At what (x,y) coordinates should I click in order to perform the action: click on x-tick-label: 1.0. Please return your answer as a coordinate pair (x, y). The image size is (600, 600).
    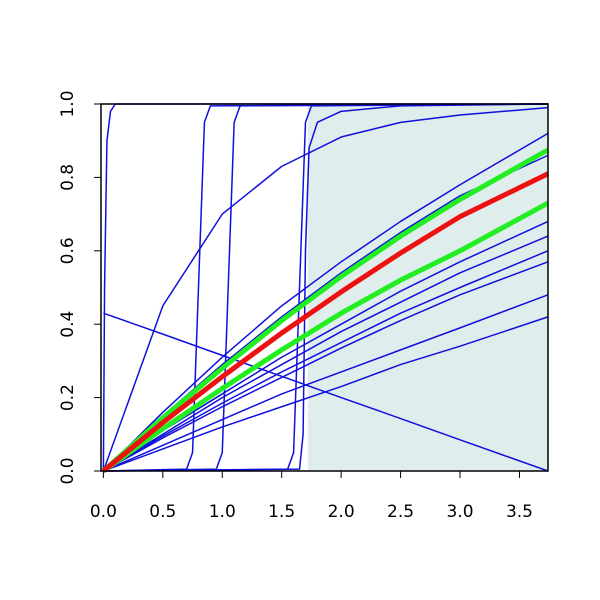
    Looking at the image, I should click on (222, 512).